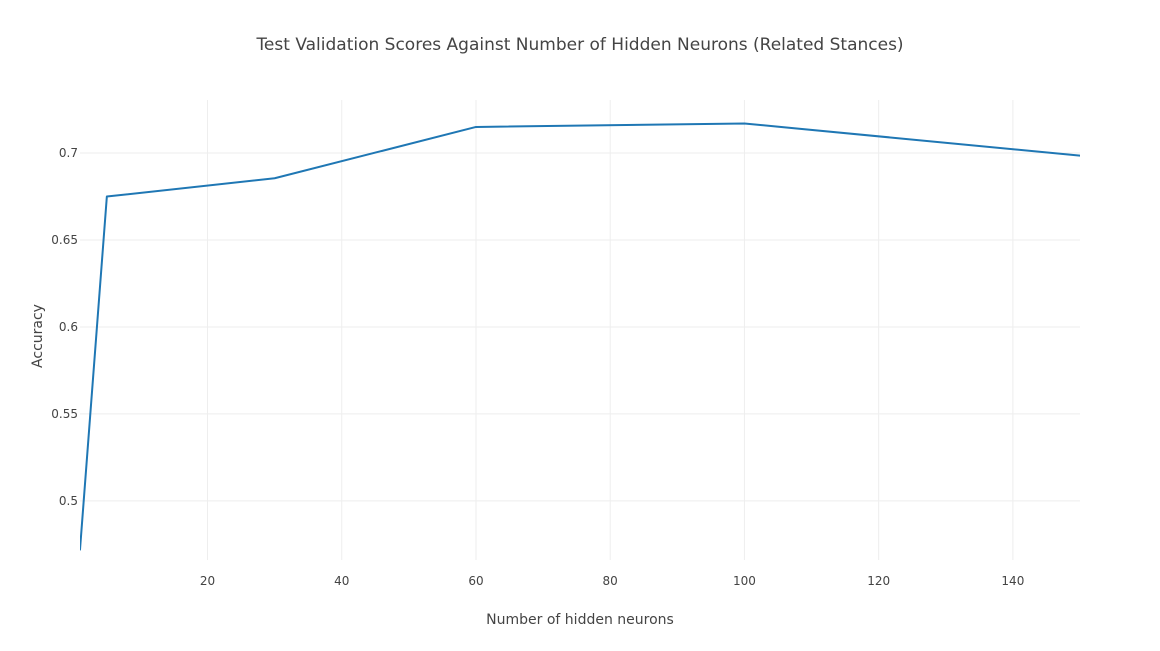  I want to click on y-tick-label: 0.6, so click(68, 327).